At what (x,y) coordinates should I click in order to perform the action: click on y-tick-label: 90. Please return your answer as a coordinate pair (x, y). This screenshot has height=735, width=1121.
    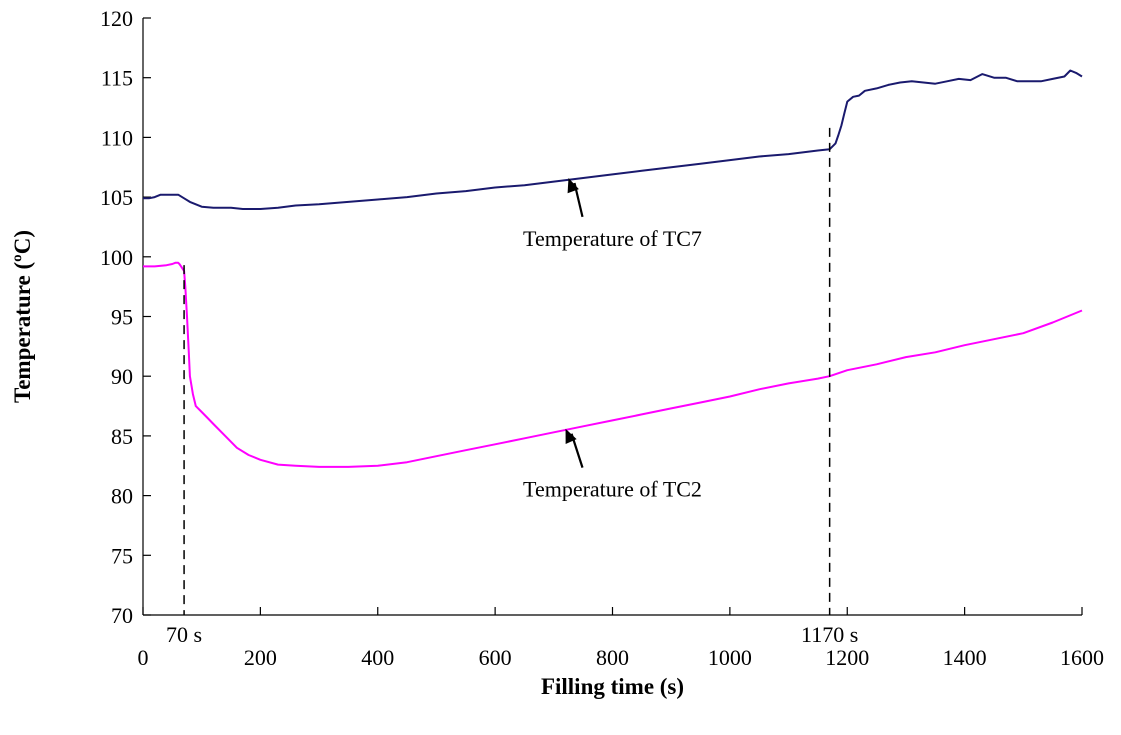
    Looking at the image, I should click on (122, 376).